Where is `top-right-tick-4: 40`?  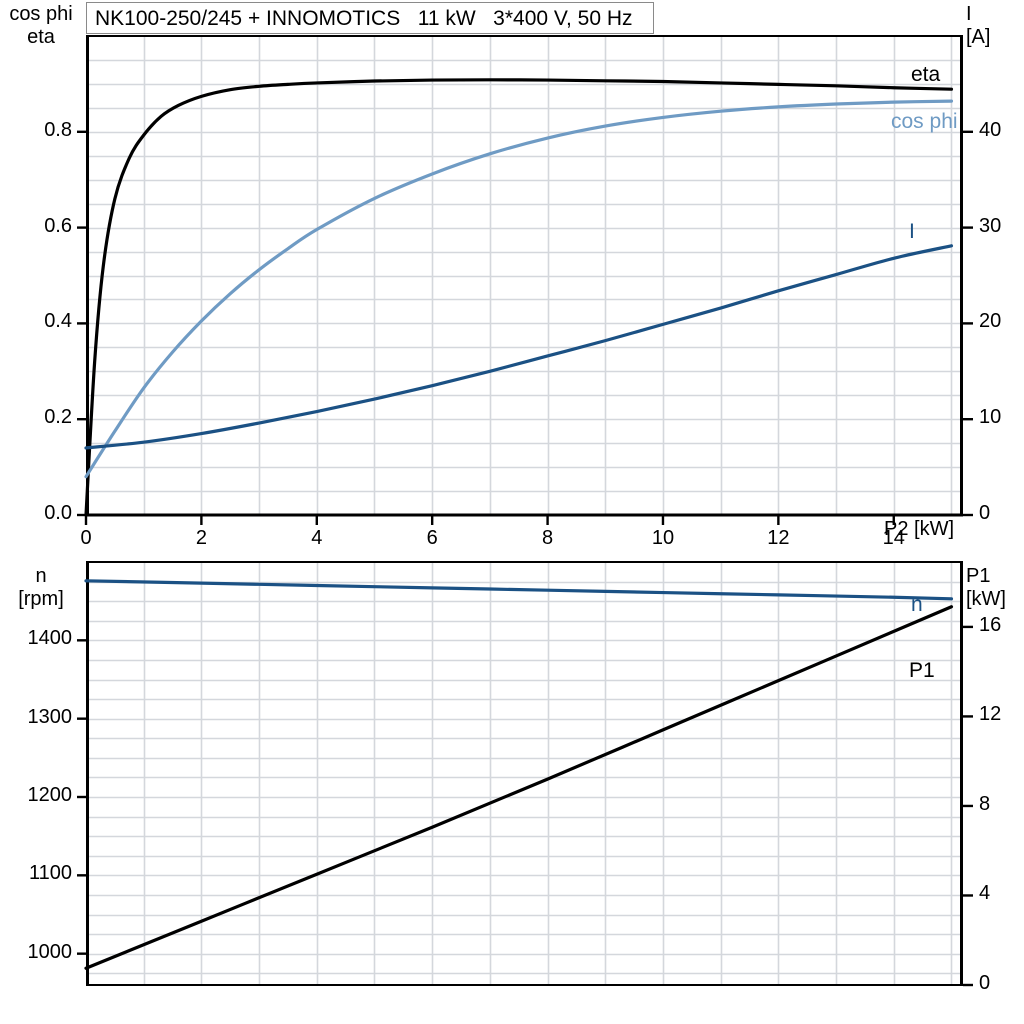 top-right-tick-4: 40 is located at coordinates (990, 129).